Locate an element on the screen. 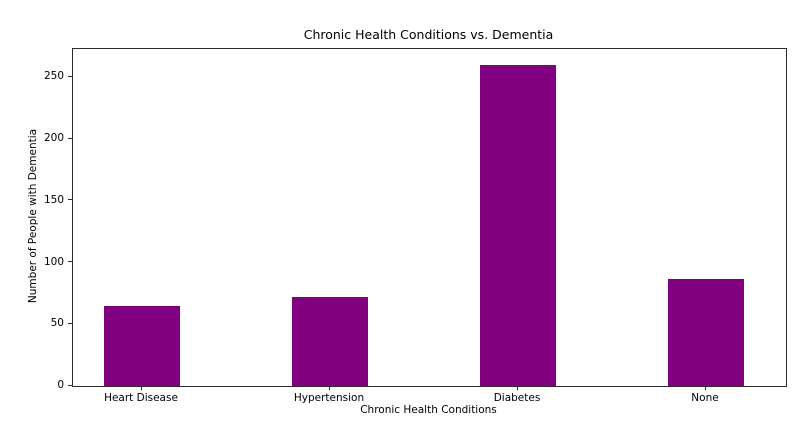 The height and width of the screenshot is (428, 806). x-axis-label: Chronic Health Conditions is located at coordinates (428, 410).